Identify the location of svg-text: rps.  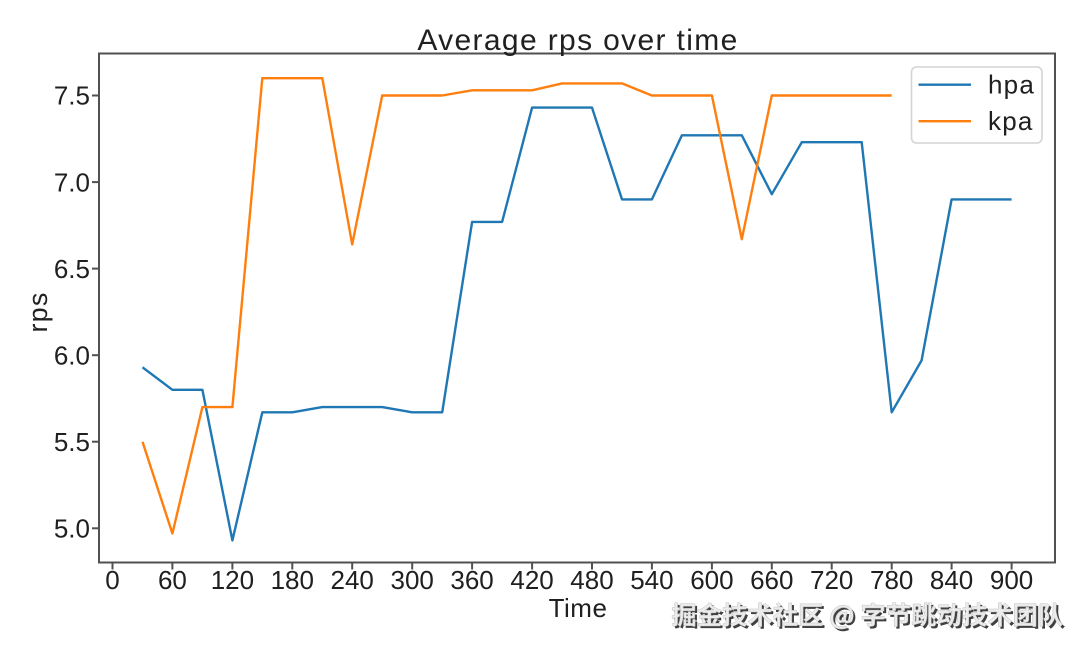
(38, 311).